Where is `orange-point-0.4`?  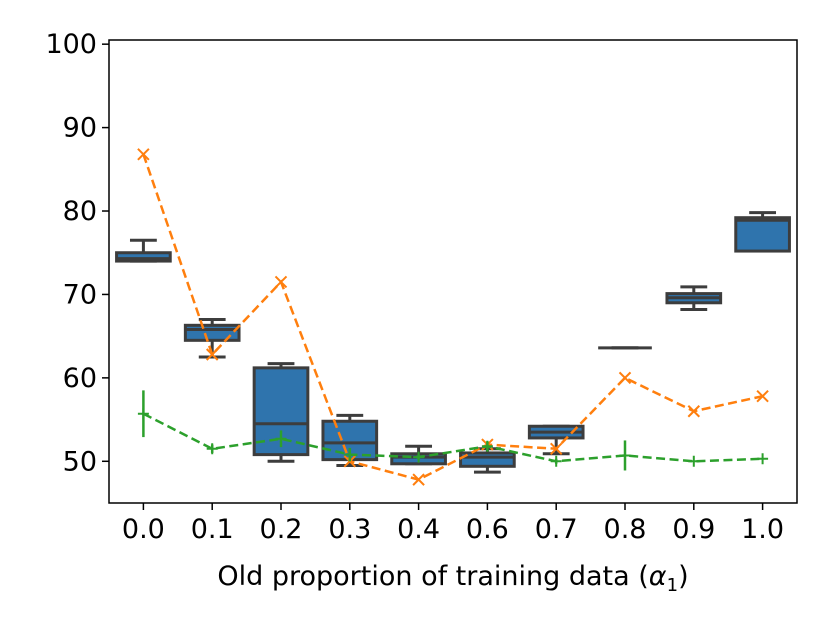
orange-point-0.4 is located at coordinates (418, 479).